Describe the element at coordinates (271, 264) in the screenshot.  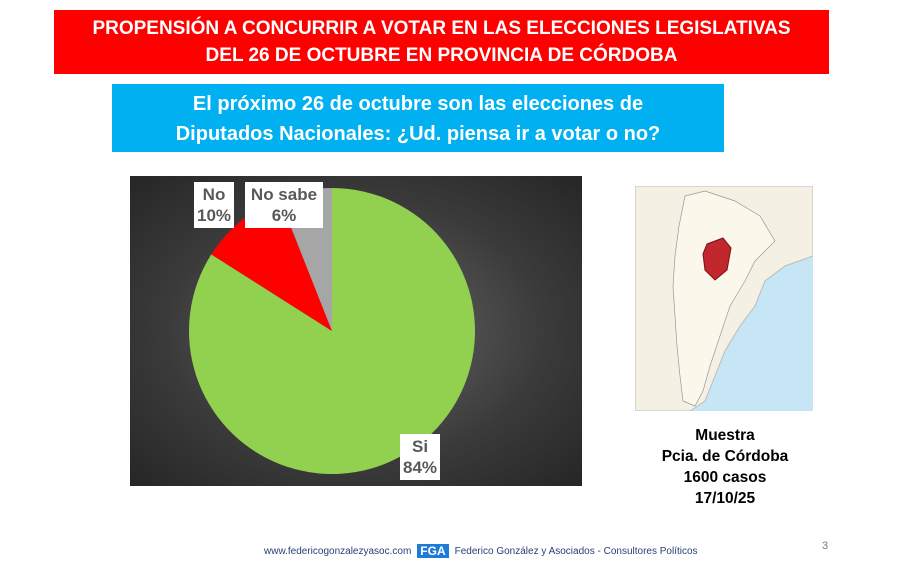
I see `pie-slice-no` at that location.